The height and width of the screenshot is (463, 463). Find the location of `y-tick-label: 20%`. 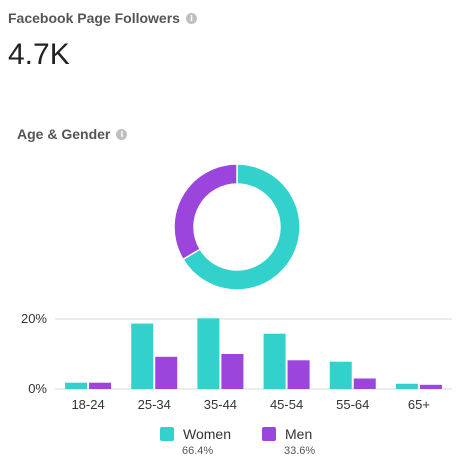

y-tick-label: 20% is located at coordinates (34, 318).